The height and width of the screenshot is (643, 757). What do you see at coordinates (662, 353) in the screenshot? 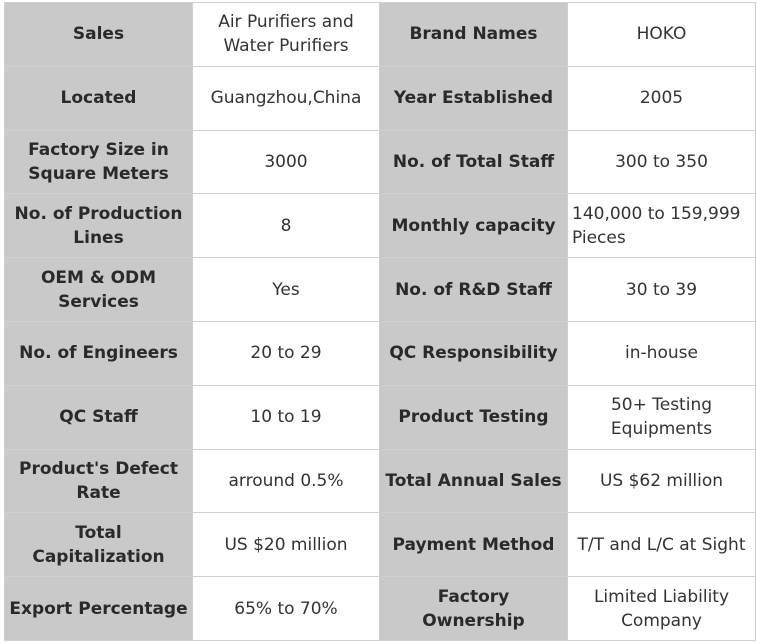
I see `value-qc-responsibility: in-house` at bounding box center [662, 353].